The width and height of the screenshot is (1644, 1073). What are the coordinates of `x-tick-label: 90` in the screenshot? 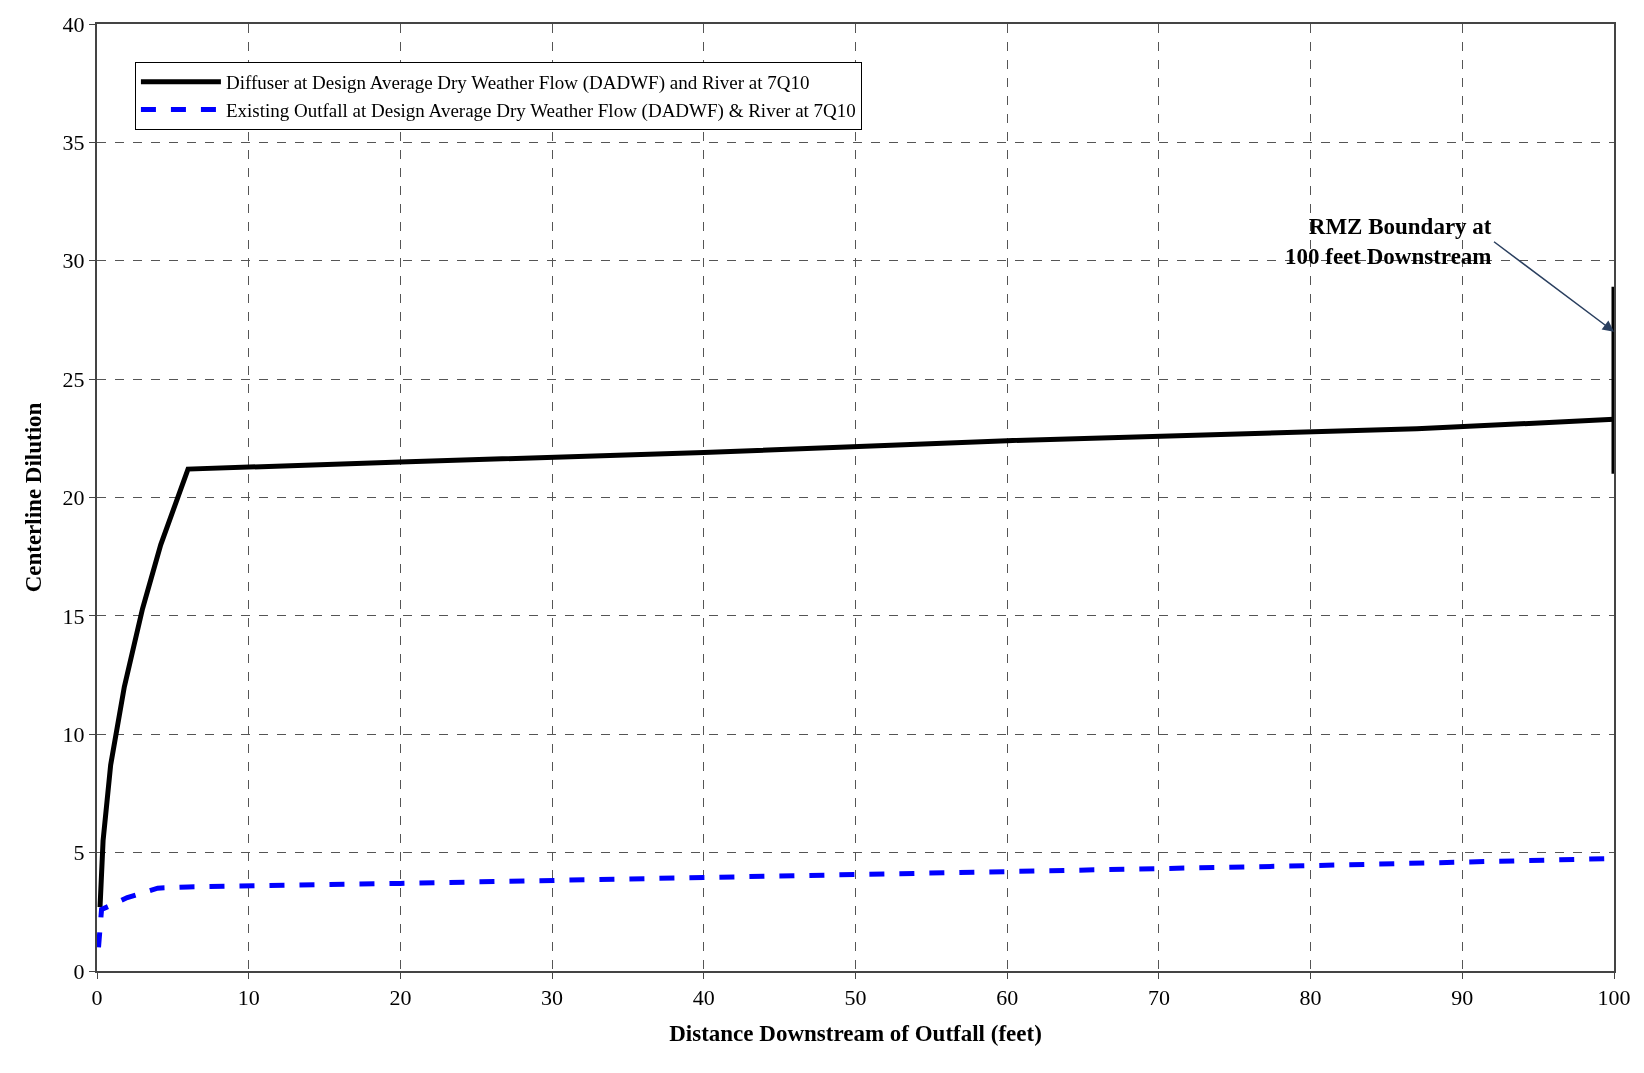 It's located at (1462, 998).